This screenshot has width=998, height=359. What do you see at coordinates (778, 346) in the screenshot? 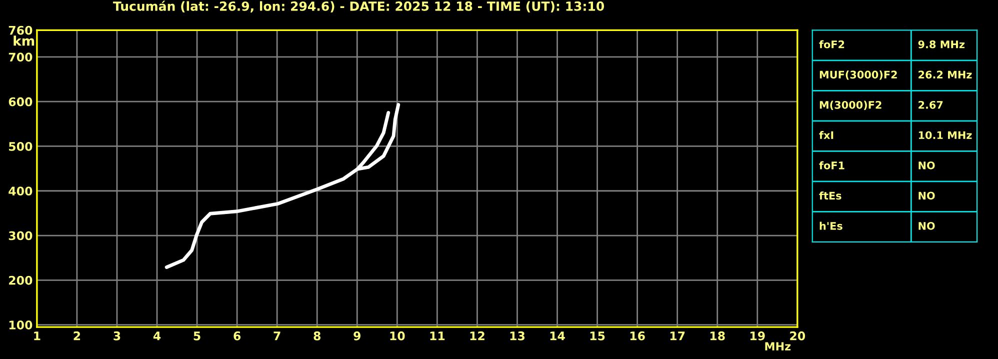
I see `x-axis-title: MHz` at bounding box center [778, 346].